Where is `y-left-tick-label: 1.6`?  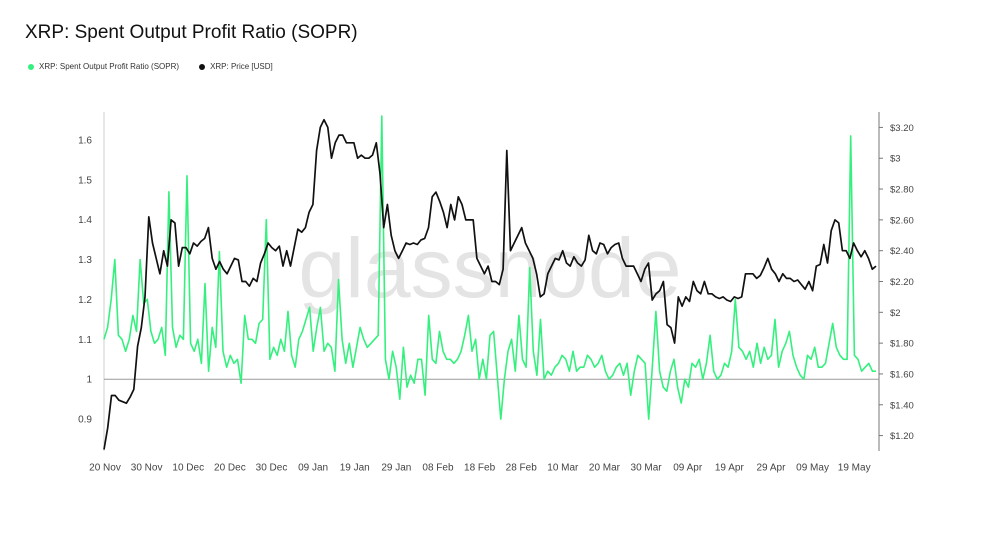
y-left-tick-label: 1.6 is located at coordinates (85, 140).